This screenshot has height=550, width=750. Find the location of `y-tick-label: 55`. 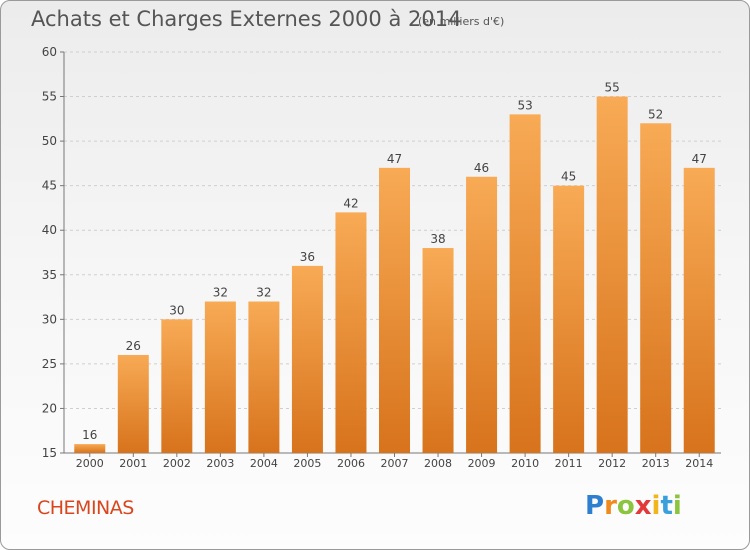

y-tick-label: 55 is located at coordinates (49, 97).